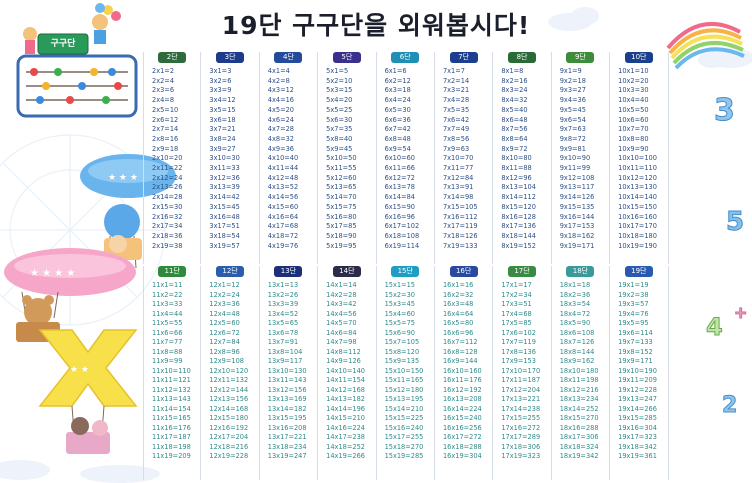 Image resolution: width=752 pixels, height=483 pixels. What do you see at coordinates (283, 285) in the screenshot?
I see `table-line: 13x1=13` at bounding box center [283, 285].